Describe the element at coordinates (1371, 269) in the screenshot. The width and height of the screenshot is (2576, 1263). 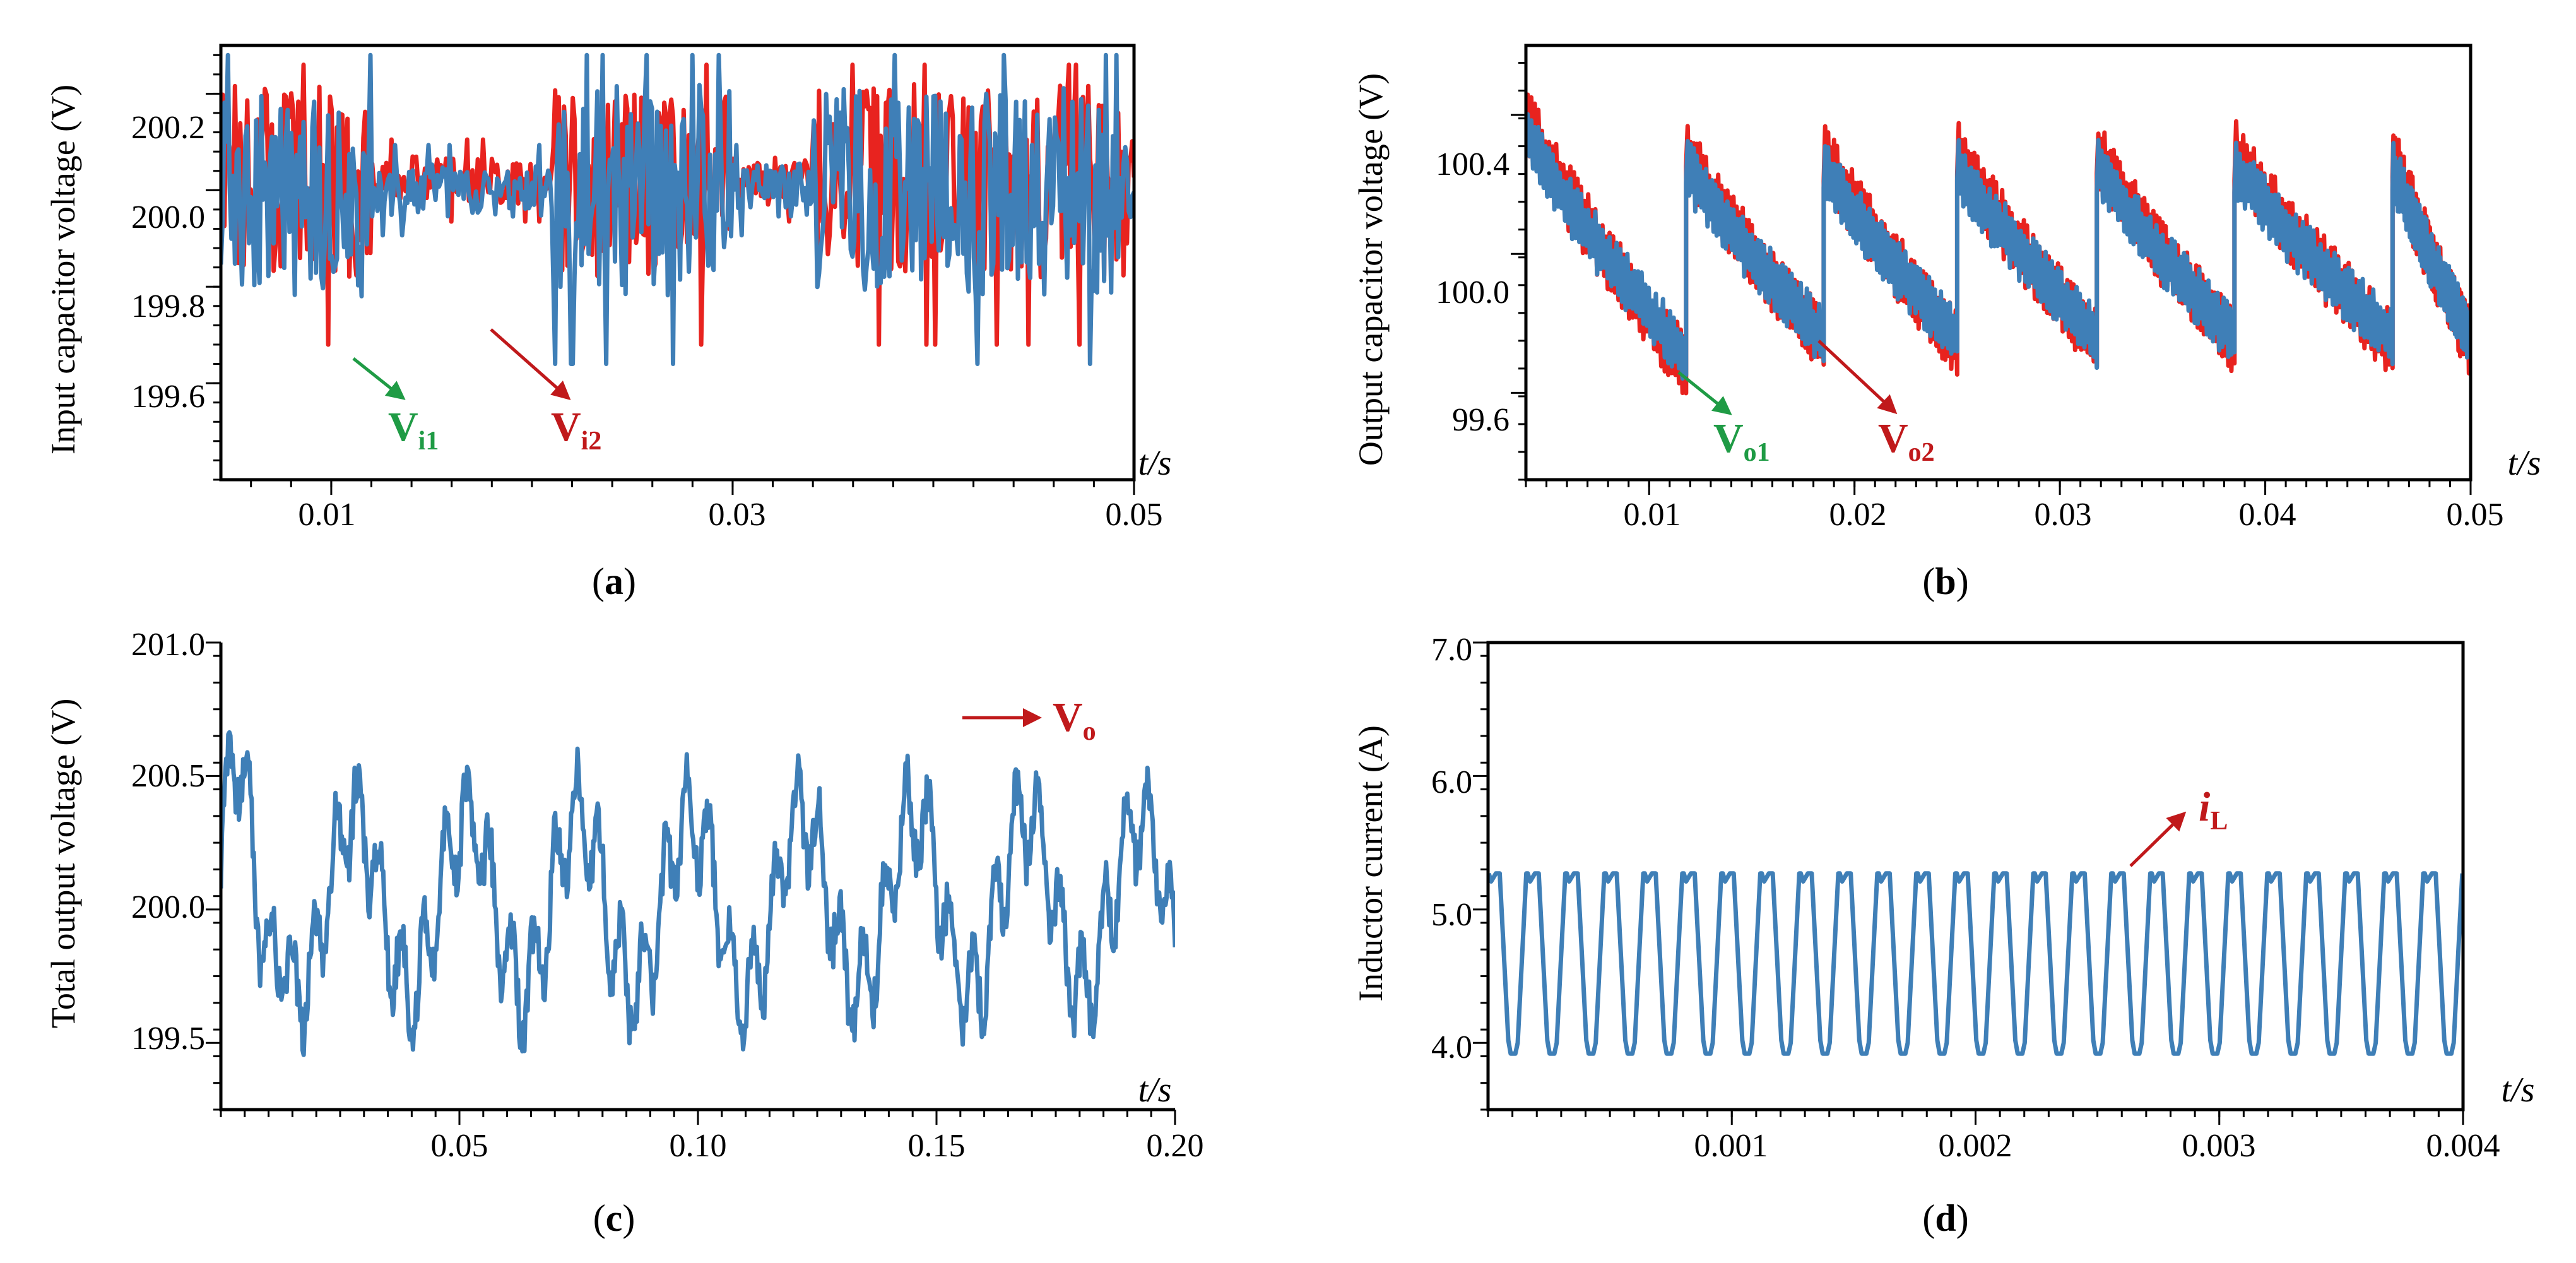
I see `panel-b-ylabel: Output capacitor voltage (V)` at that location.